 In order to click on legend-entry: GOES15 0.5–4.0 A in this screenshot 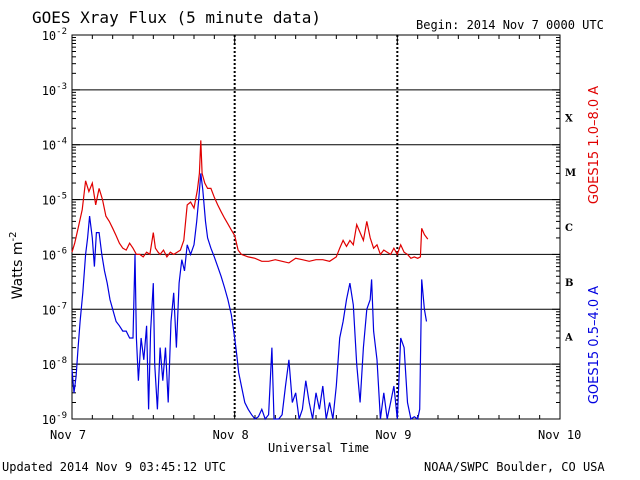, I will do `click(594, 345)`.